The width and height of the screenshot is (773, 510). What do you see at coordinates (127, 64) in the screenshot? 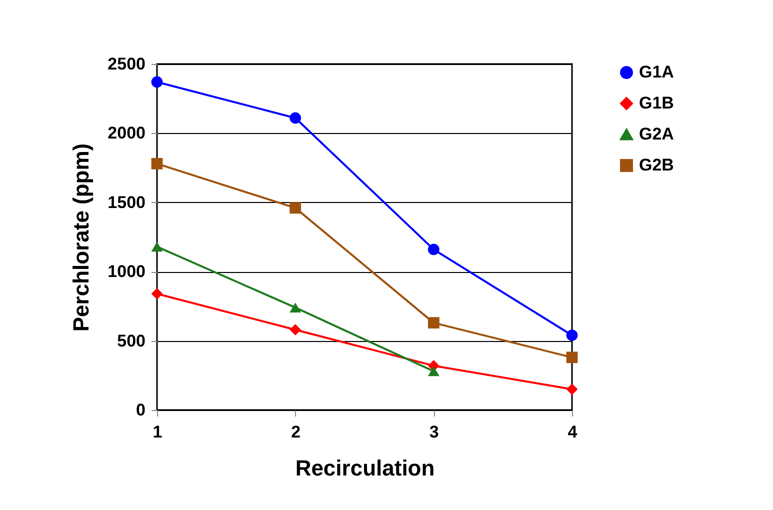
I see `y-tick-label: 2500` at bounding box center [127, 64].